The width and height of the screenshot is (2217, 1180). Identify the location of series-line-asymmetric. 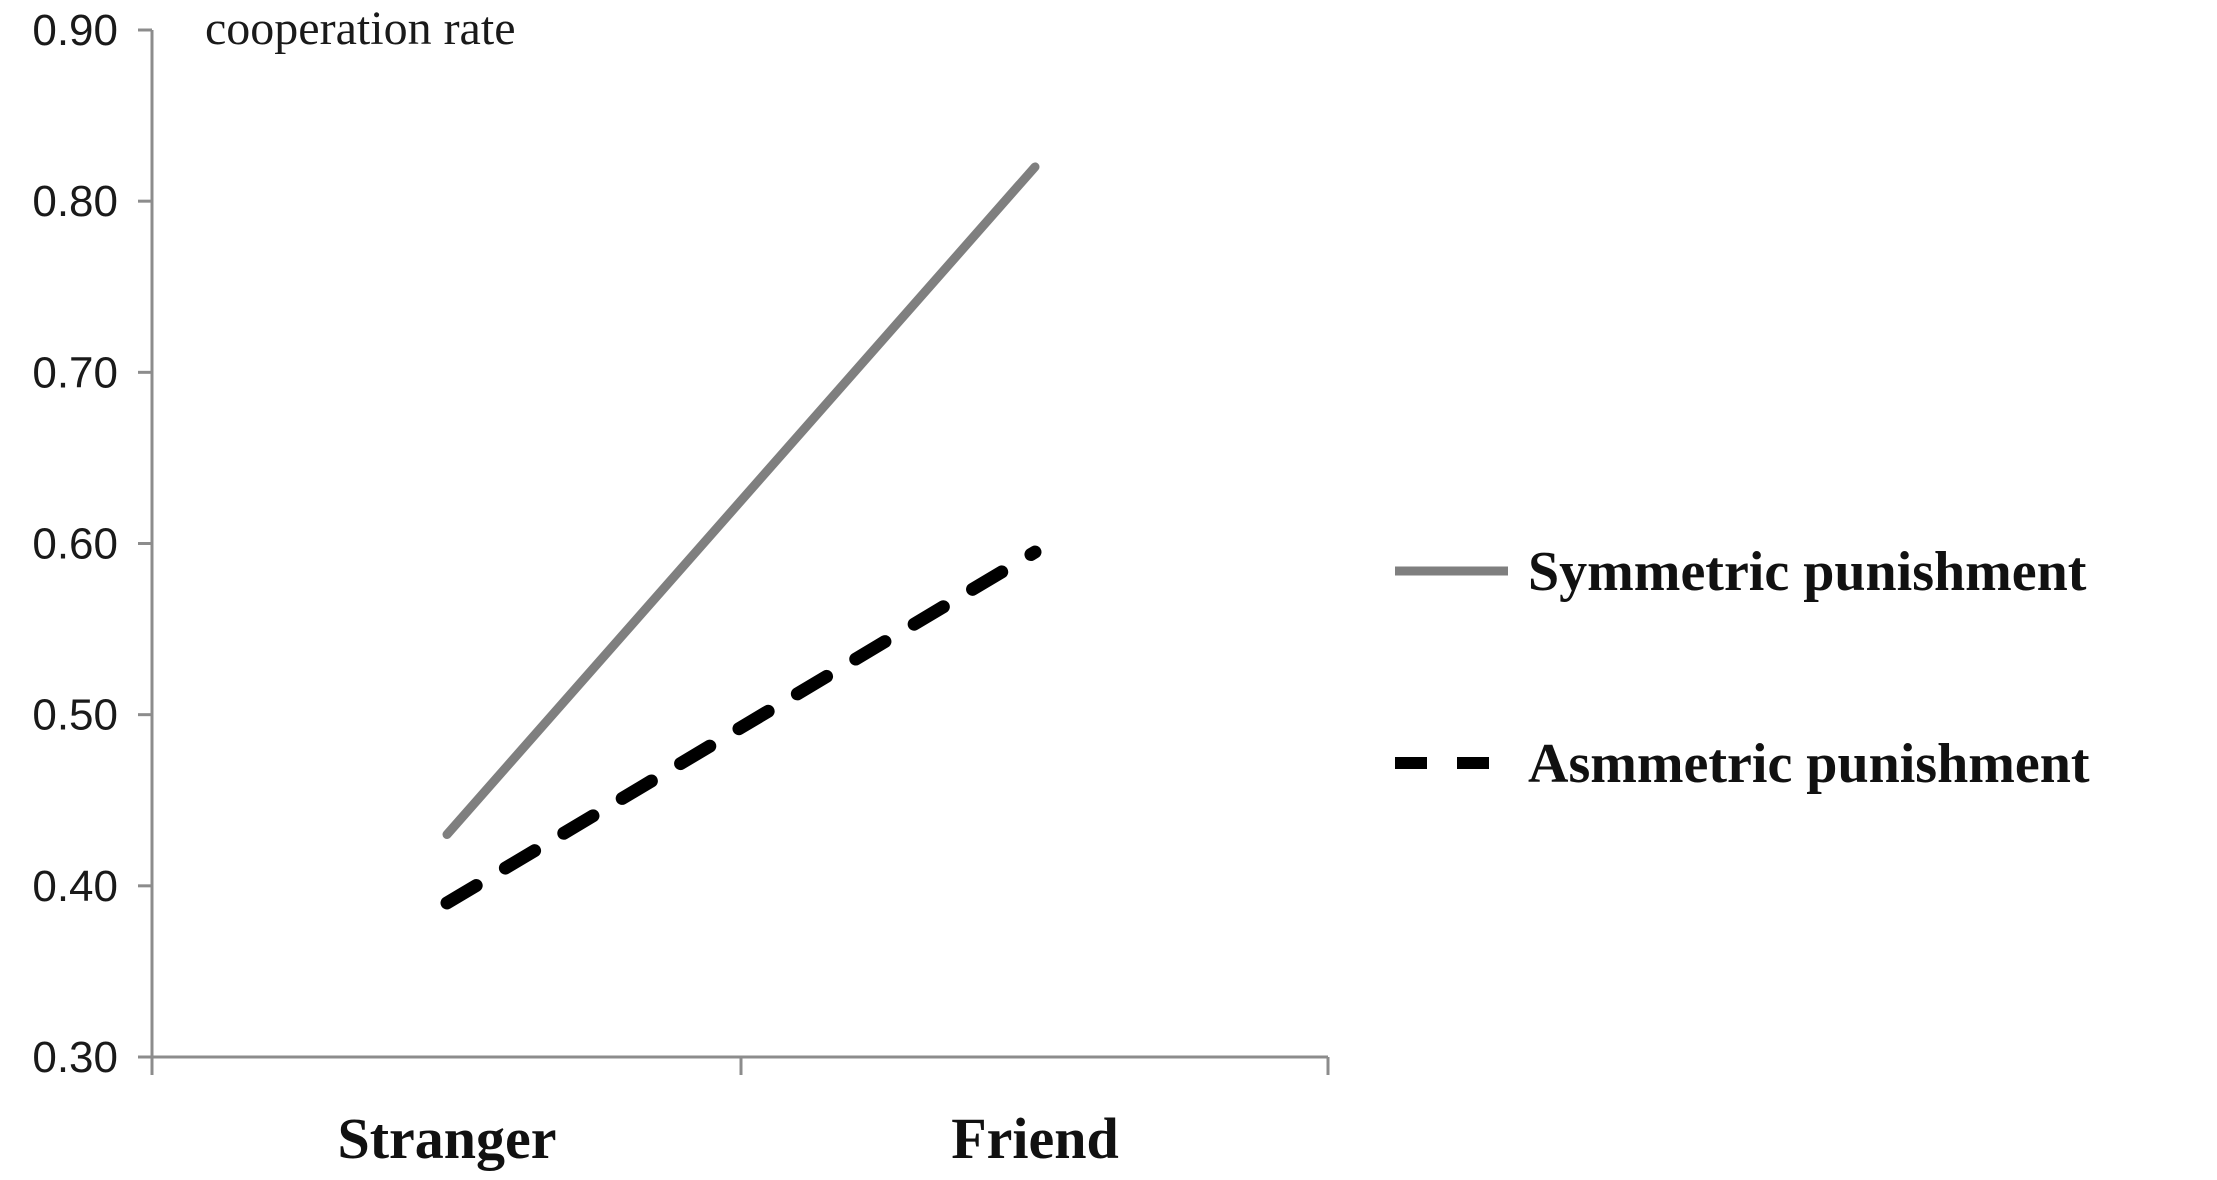
(741, 727).